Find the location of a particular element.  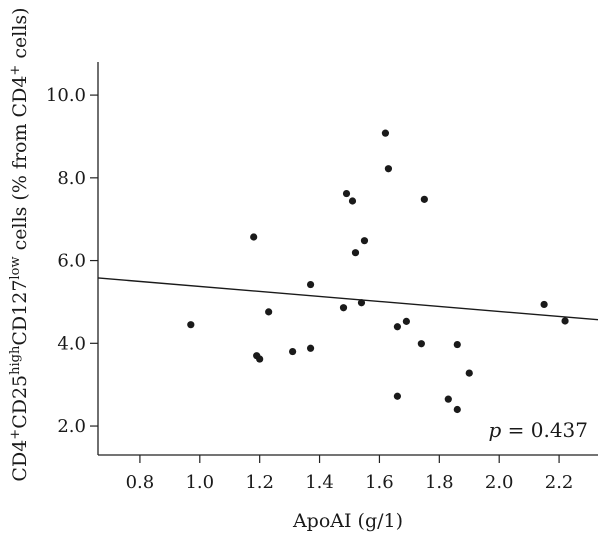

y-axis-title-superscript: high is located at coordinates (15, 360).